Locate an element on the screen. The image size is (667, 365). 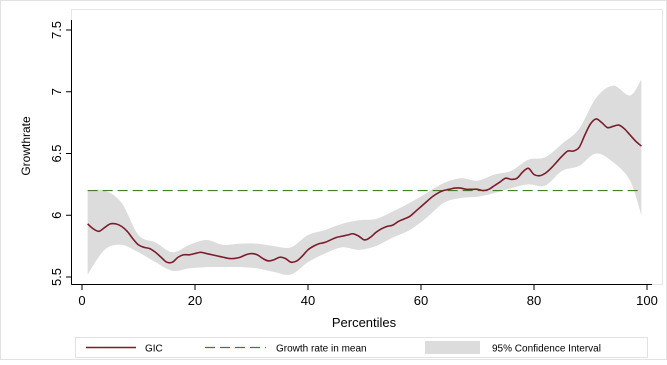
legend-label-gic: GIC is located at coordinates (154, 349).